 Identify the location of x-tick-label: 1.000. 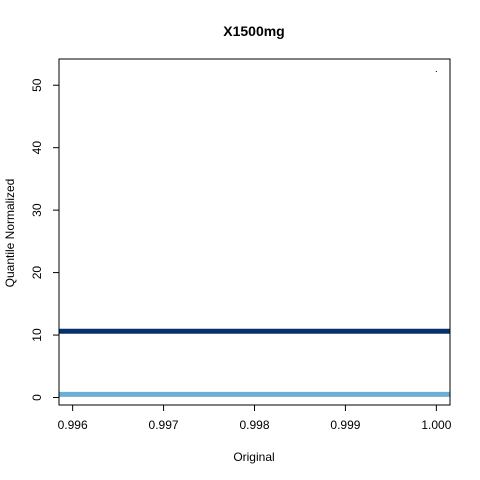
(436, 425).